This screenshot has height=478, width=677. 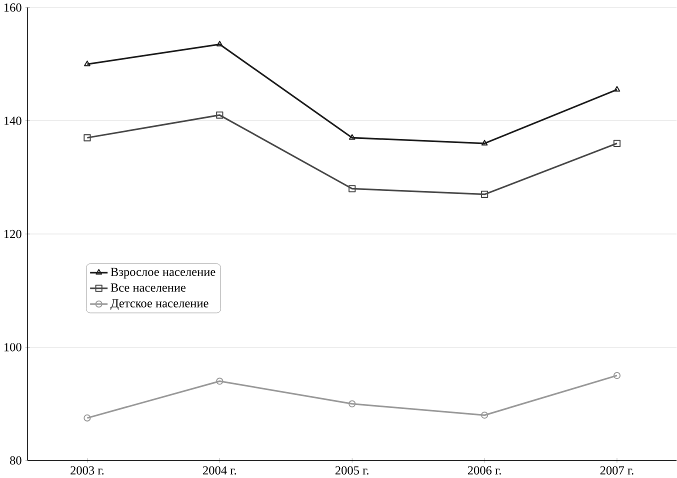 What do you see at coordinates (13, 7) in the screenshot?
I see `y-tick-label: 160` at bounding box center [13, 7].